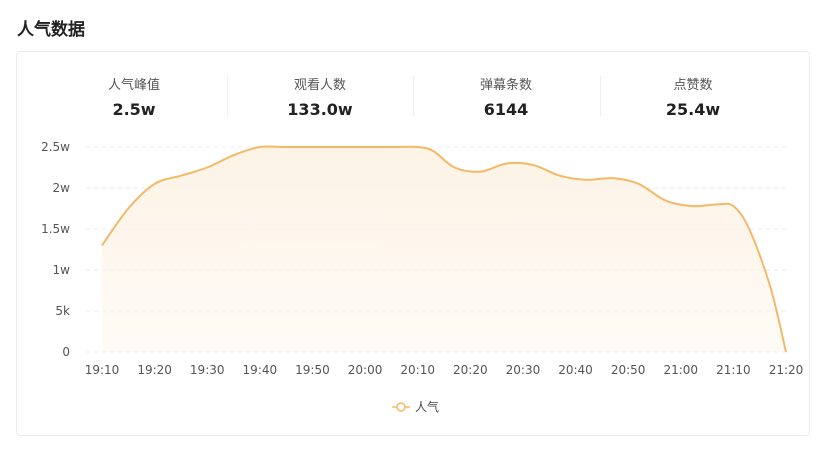 The width and height of the screenshot is (825, 454). What do you see at coordinates (207, 370) in the screenshot?
I see `x-tick-label: 19:30` at bounding box center [207, 370].